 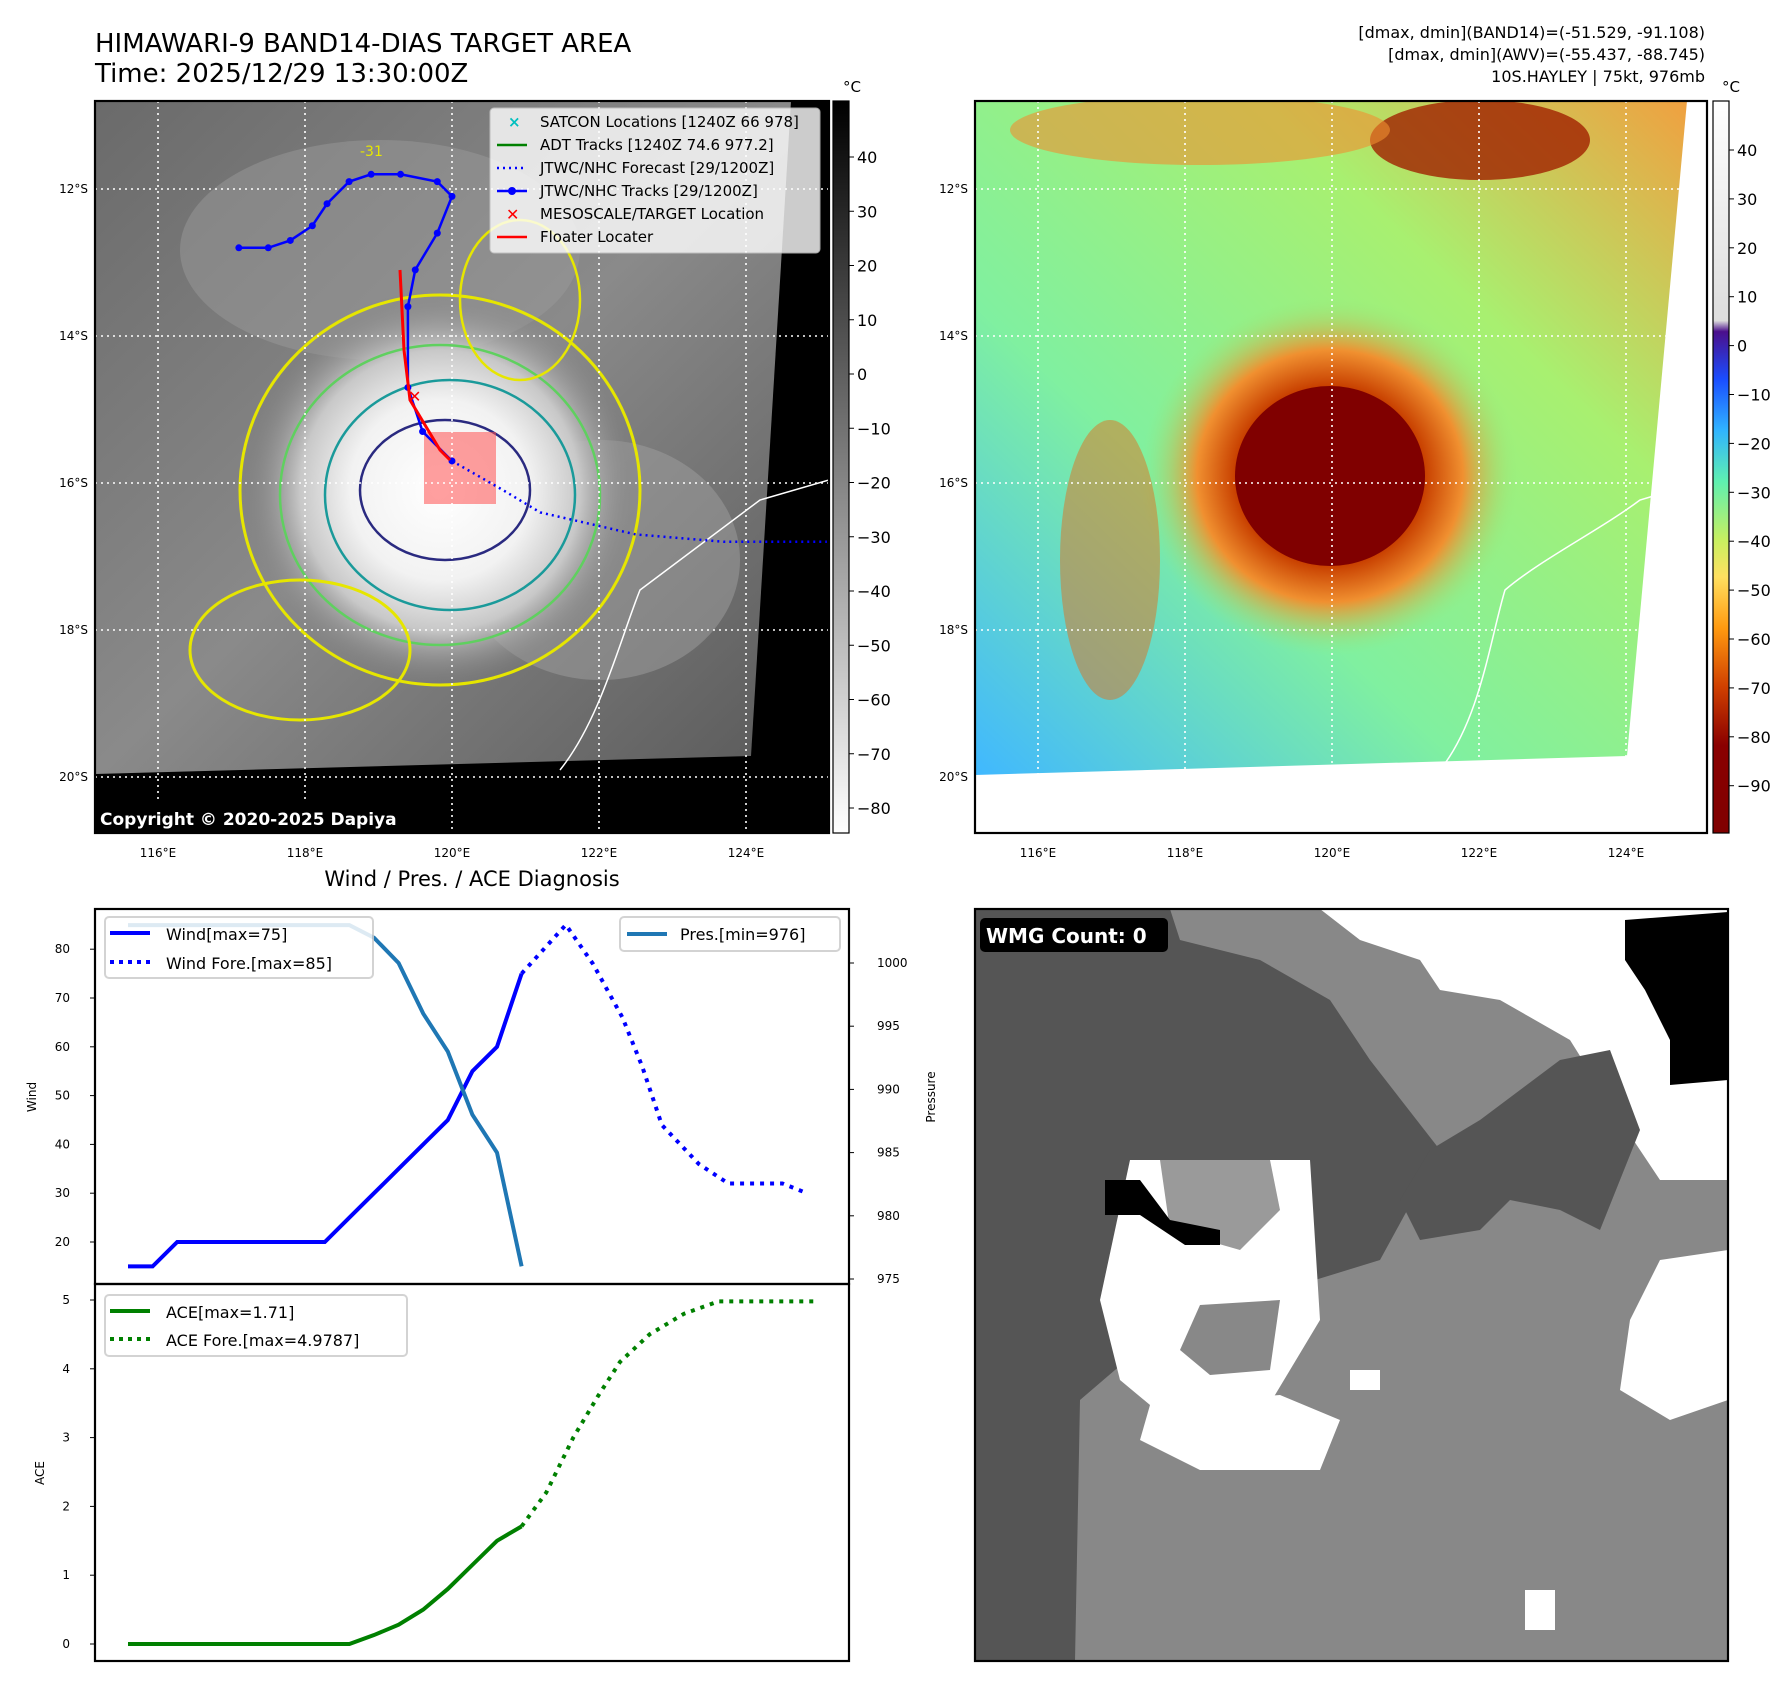 What do you see at coordinates (892, 963) in the screenshot?
I see `pressure-tick: 1000` at bounding box center [892, 963].